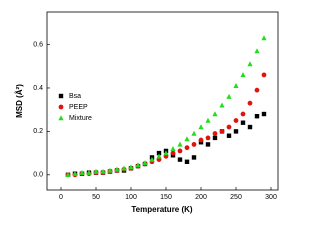 The image size is (320, 240). I want to click on y-tick-label: 0.0, so click(38, 175).